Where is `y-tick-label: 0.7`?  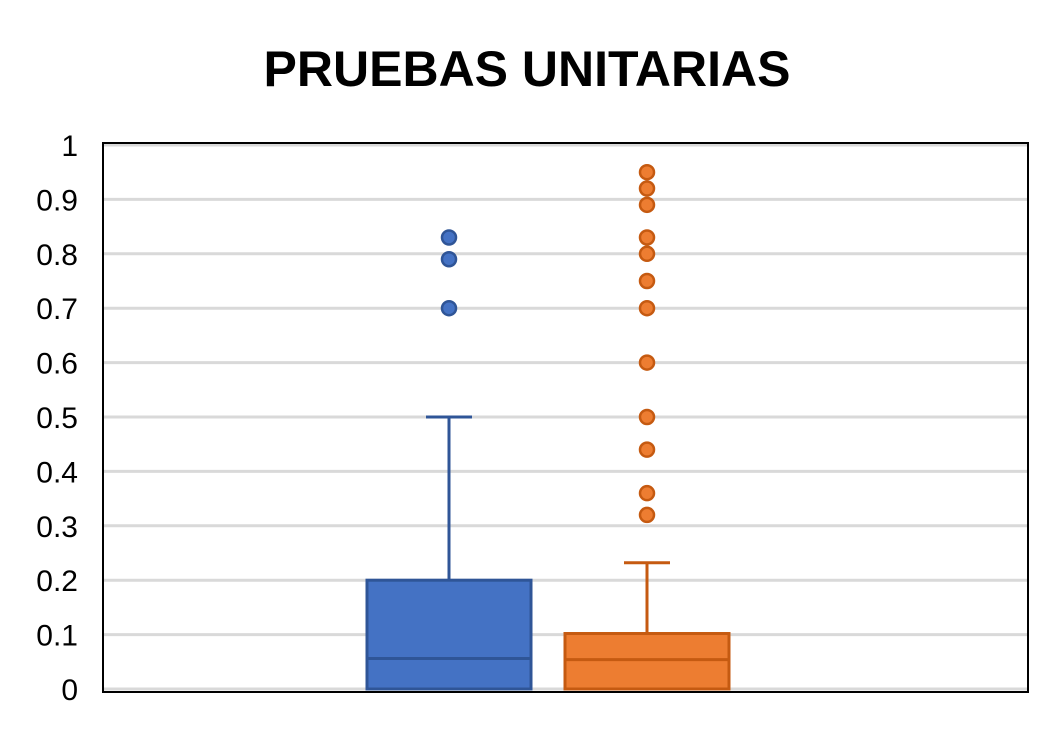
y-tick-label: 0.7 is located at coordinates (57, 309).